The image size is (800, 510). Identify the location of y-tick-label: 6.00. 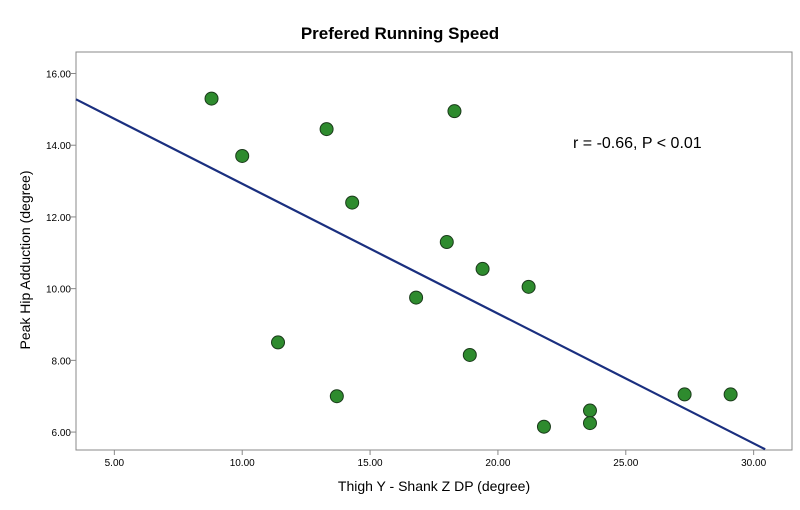
(62, 433).